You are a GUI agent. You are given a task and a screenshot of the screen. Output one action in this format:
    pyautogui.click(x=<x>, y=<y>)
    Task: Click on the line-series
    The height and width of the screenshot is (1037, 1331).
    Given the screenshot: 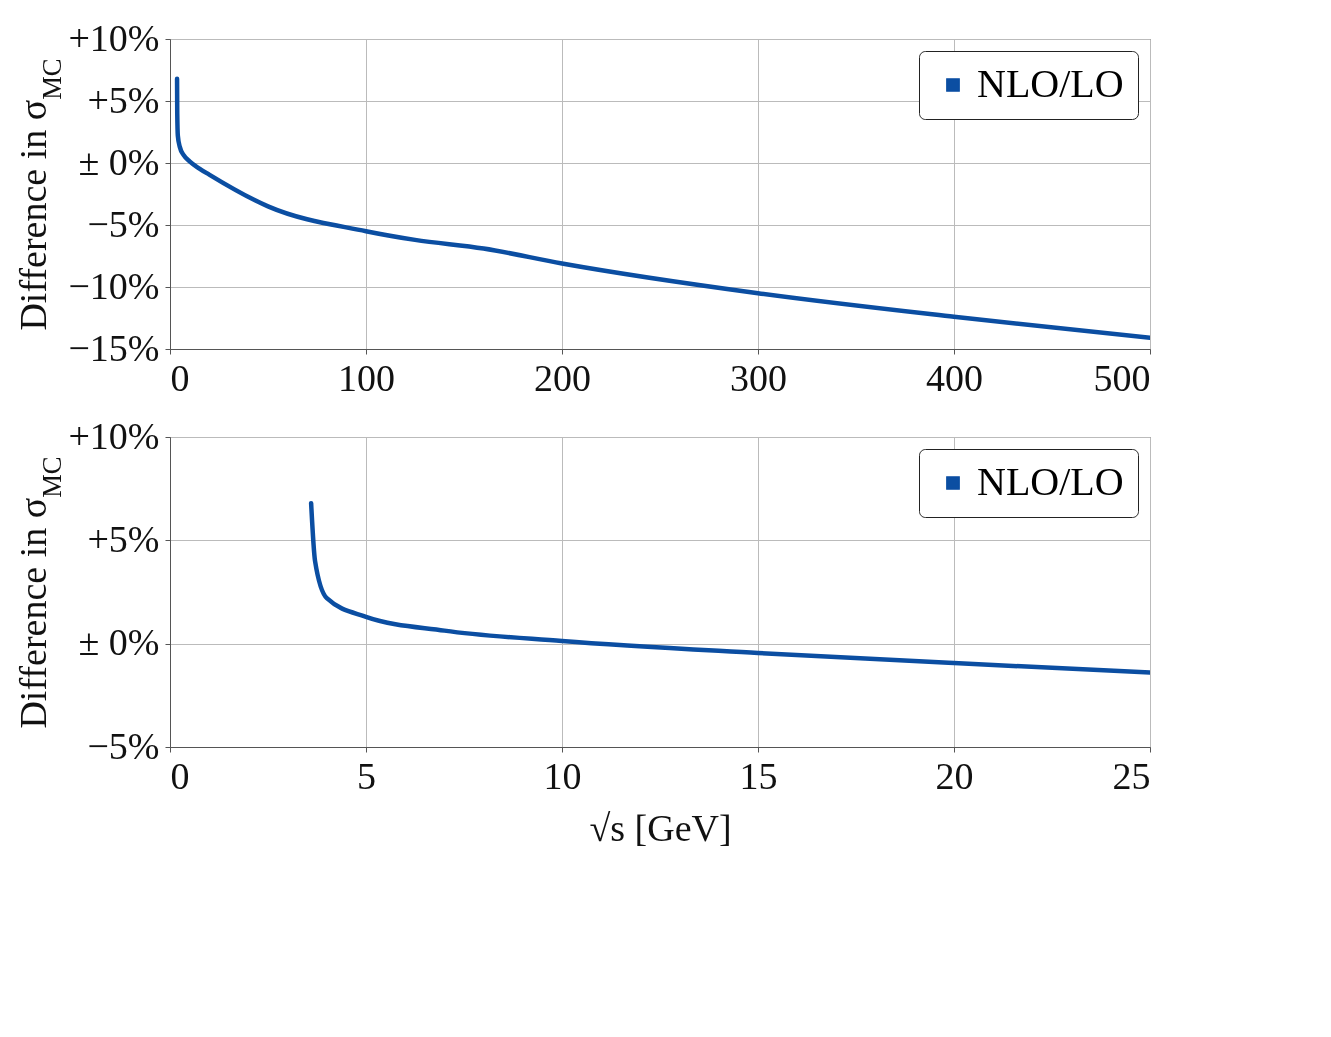 What is the action you would take?
    pyautogui.click(x=729, y=587)
    